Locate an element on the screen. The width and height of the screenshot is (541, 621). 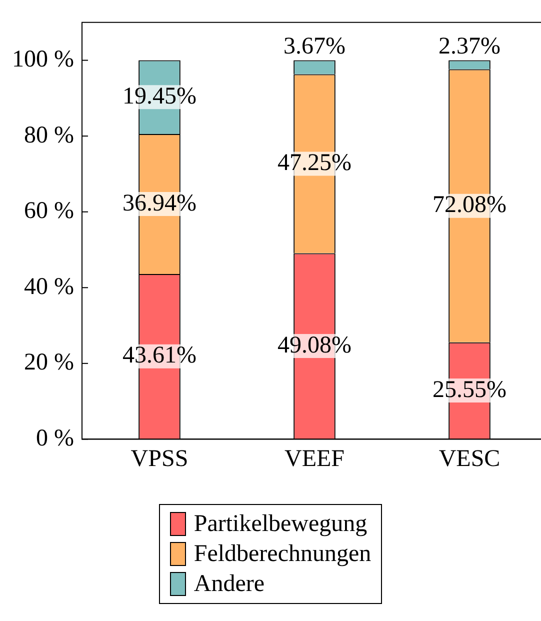
data-label: 49.08% is located at coordinates (314, 345).